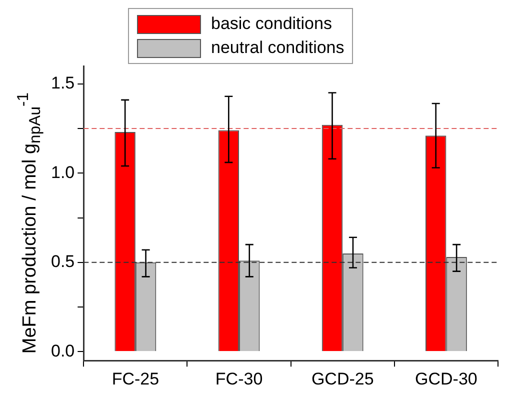 This screenshot has width=512, height=401. What do you see at coordinates (271, 24) in the screenshot?
I see `legend-label: basic conditions` at bounding box center [271, 24].